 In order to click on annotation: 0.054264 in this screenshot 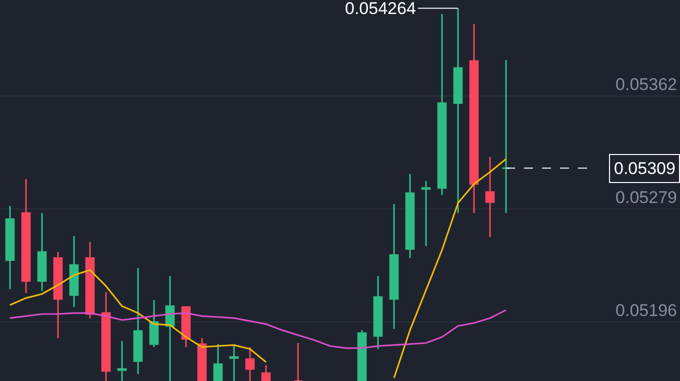, I will do `click(380, 9)`.